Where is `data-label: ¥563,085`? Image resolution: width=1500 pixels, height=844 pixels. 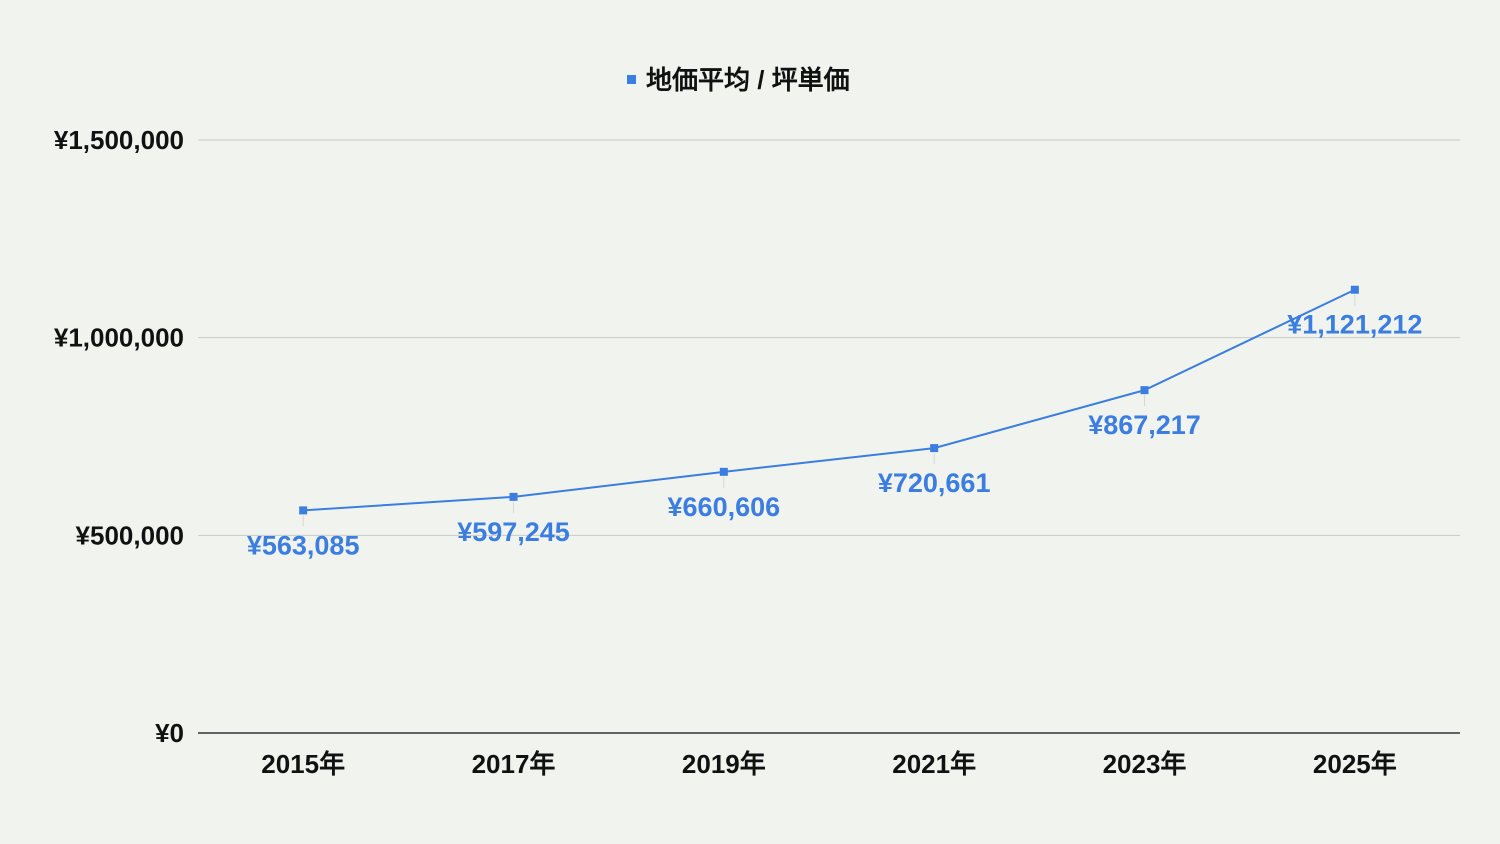 data-label: ¥563,085 is located at coordinates (303, 545).